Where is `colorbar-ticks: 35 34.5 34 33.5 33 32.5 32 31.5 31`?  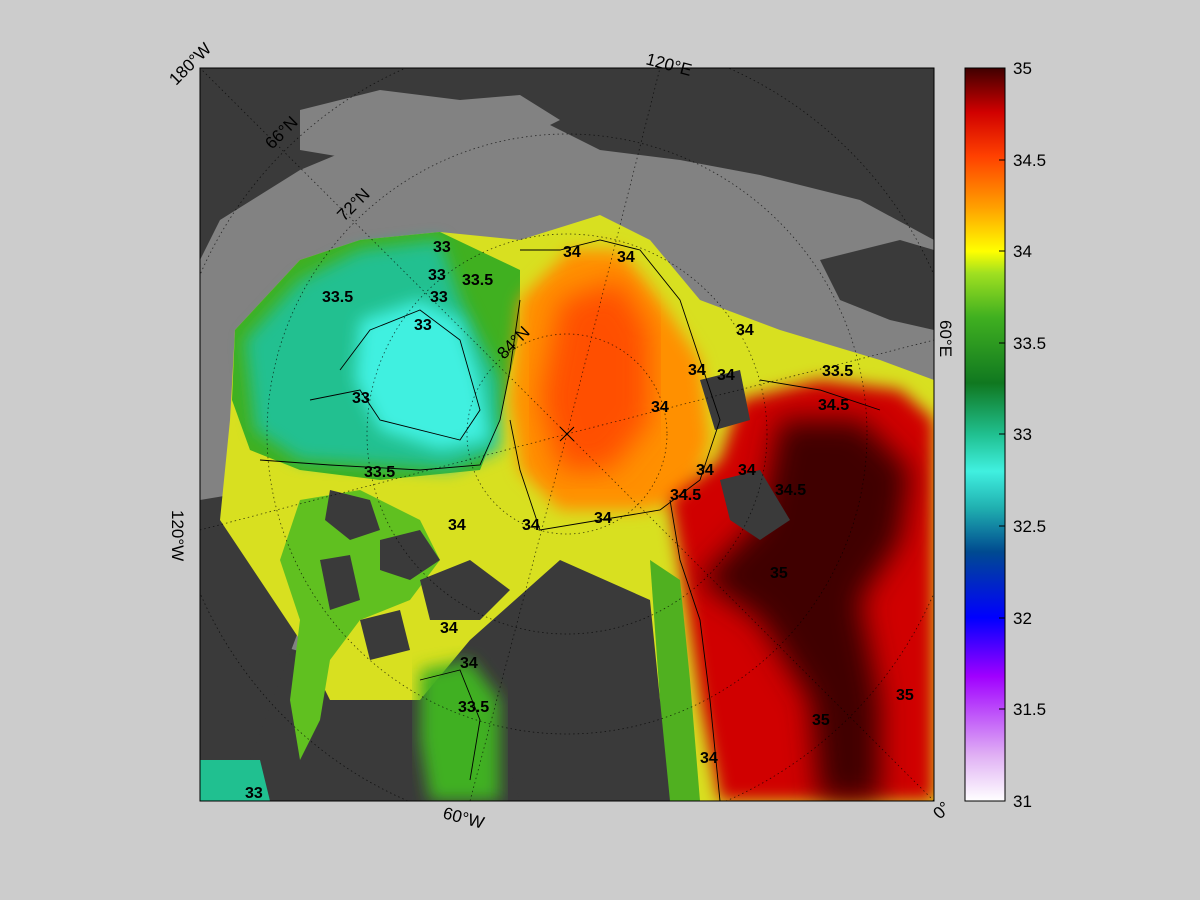
colorbar-ticks: 35 34.5 34 33.5 33 32.5 32 31.5 31 is located at coordinates (1022, 435).